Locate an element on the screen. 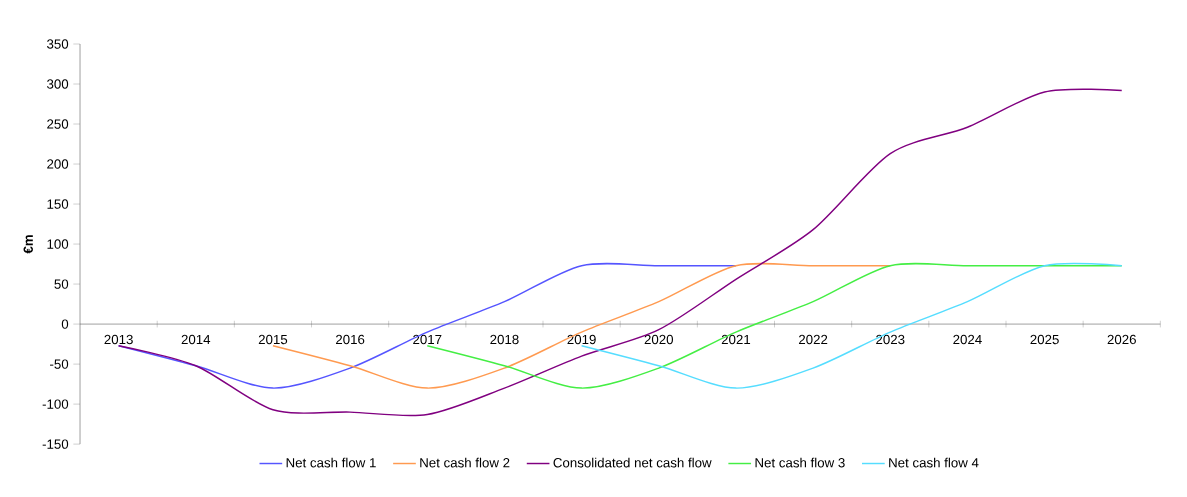 The width and height of the screenshot is (1187, 497). y-tick-label: -50 is located at coordinates (59, 364).